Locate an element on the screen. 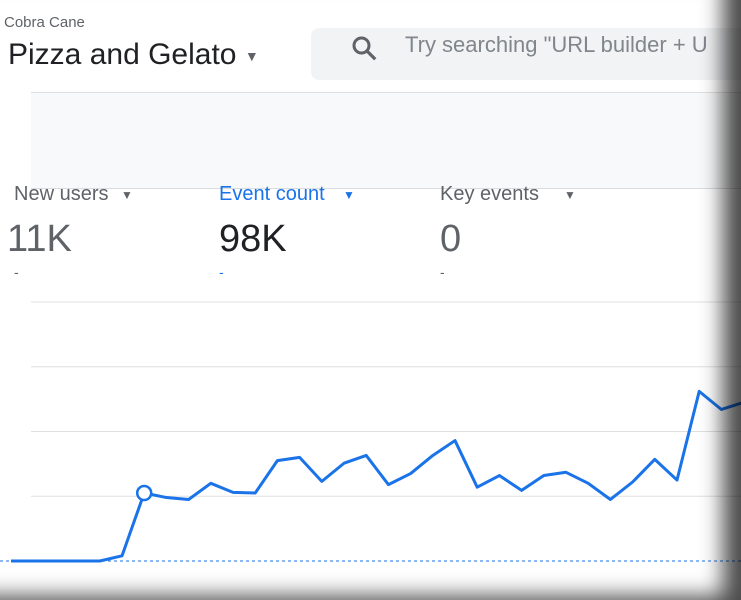  search-icon is located at coordinates (364, 48).